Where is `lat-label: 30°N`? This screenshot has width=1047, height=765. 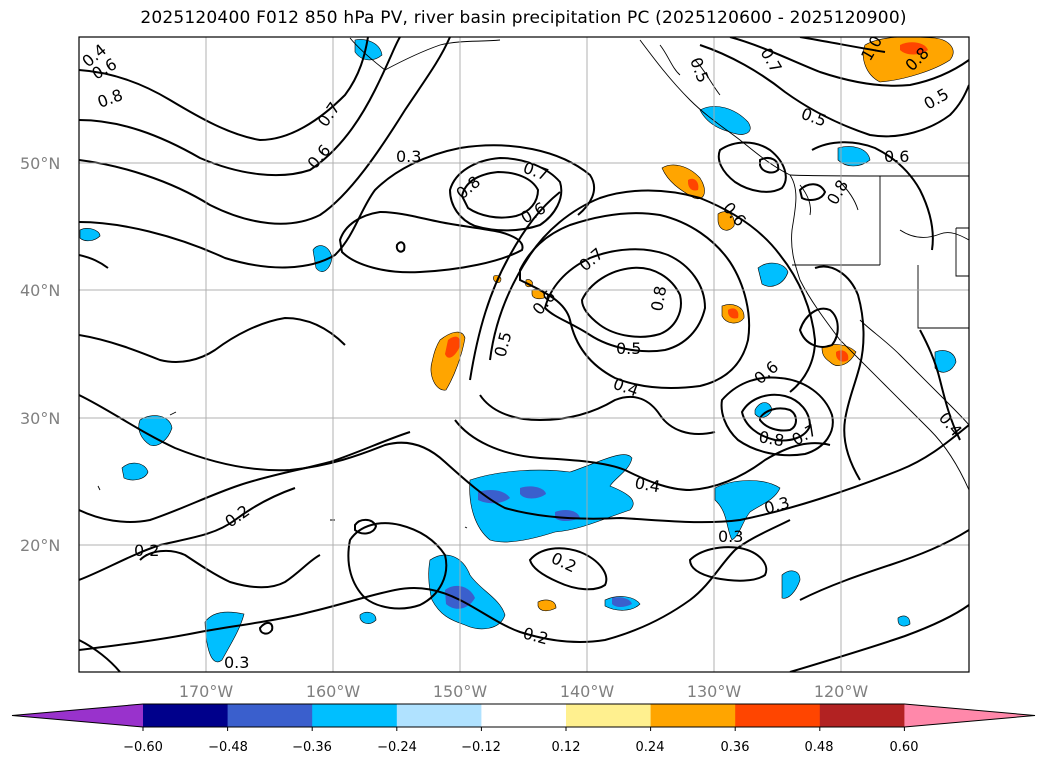
lat-label: 30°N is located at coordinates (40, 418).